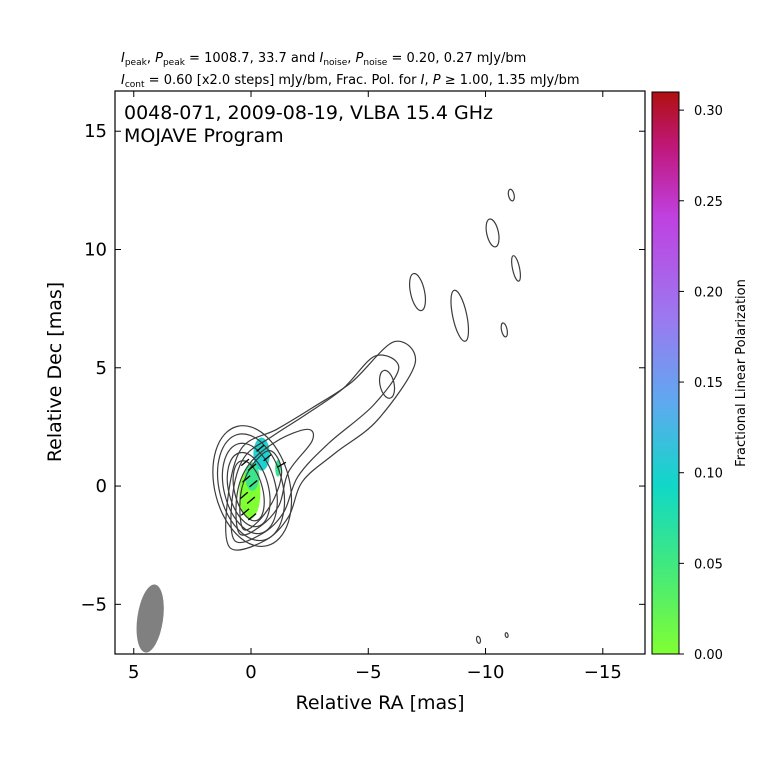 This screenshot has width=760, height=760. I want to click on colorbar-axis: 0.00 0.05 0.10 0.15 0.20 0.25 0.30, so click(701, 383).